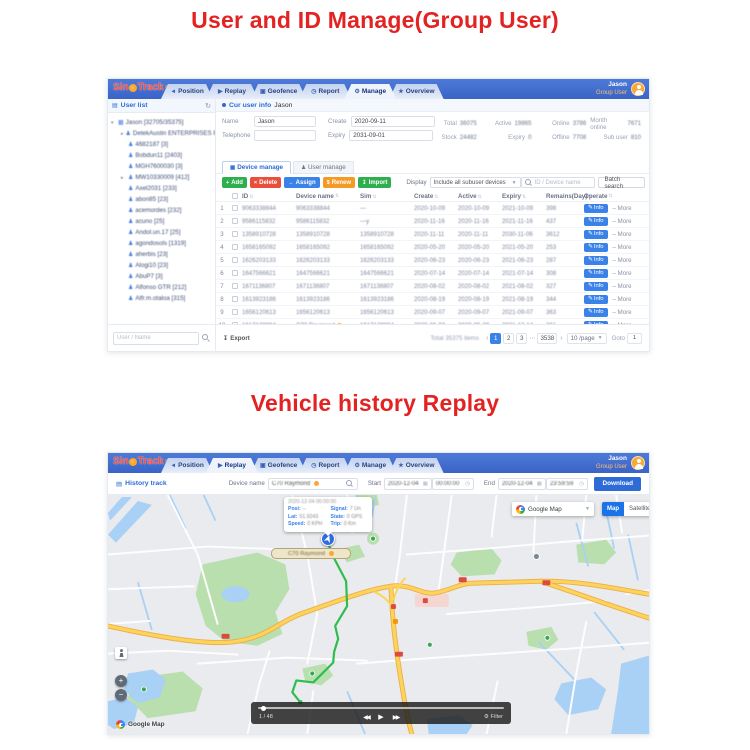 This screenshot has height=750, width=750. What do you see at coordinates (407, 483) in the screenshot?
I see `start-date-input: 2020-12-04 ▦` at bounding box center [407, 483].